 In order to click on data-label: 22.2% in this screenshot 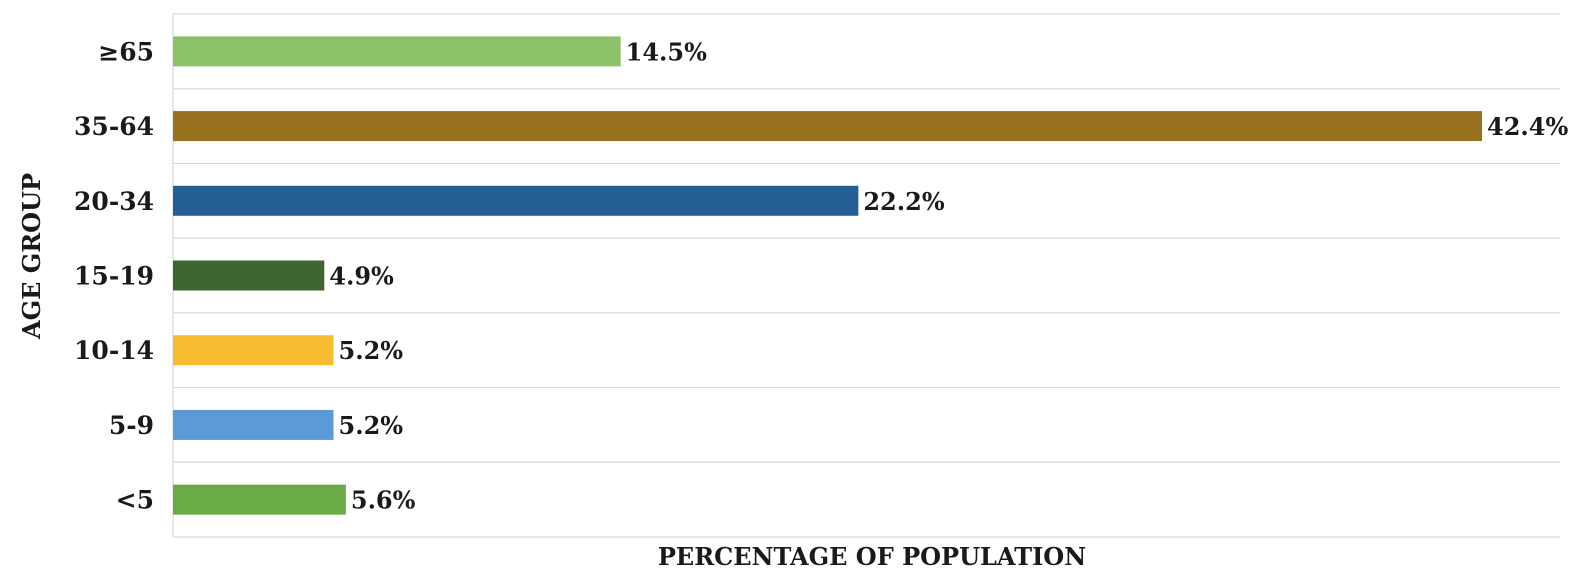, I will do `click(903, 201)`.